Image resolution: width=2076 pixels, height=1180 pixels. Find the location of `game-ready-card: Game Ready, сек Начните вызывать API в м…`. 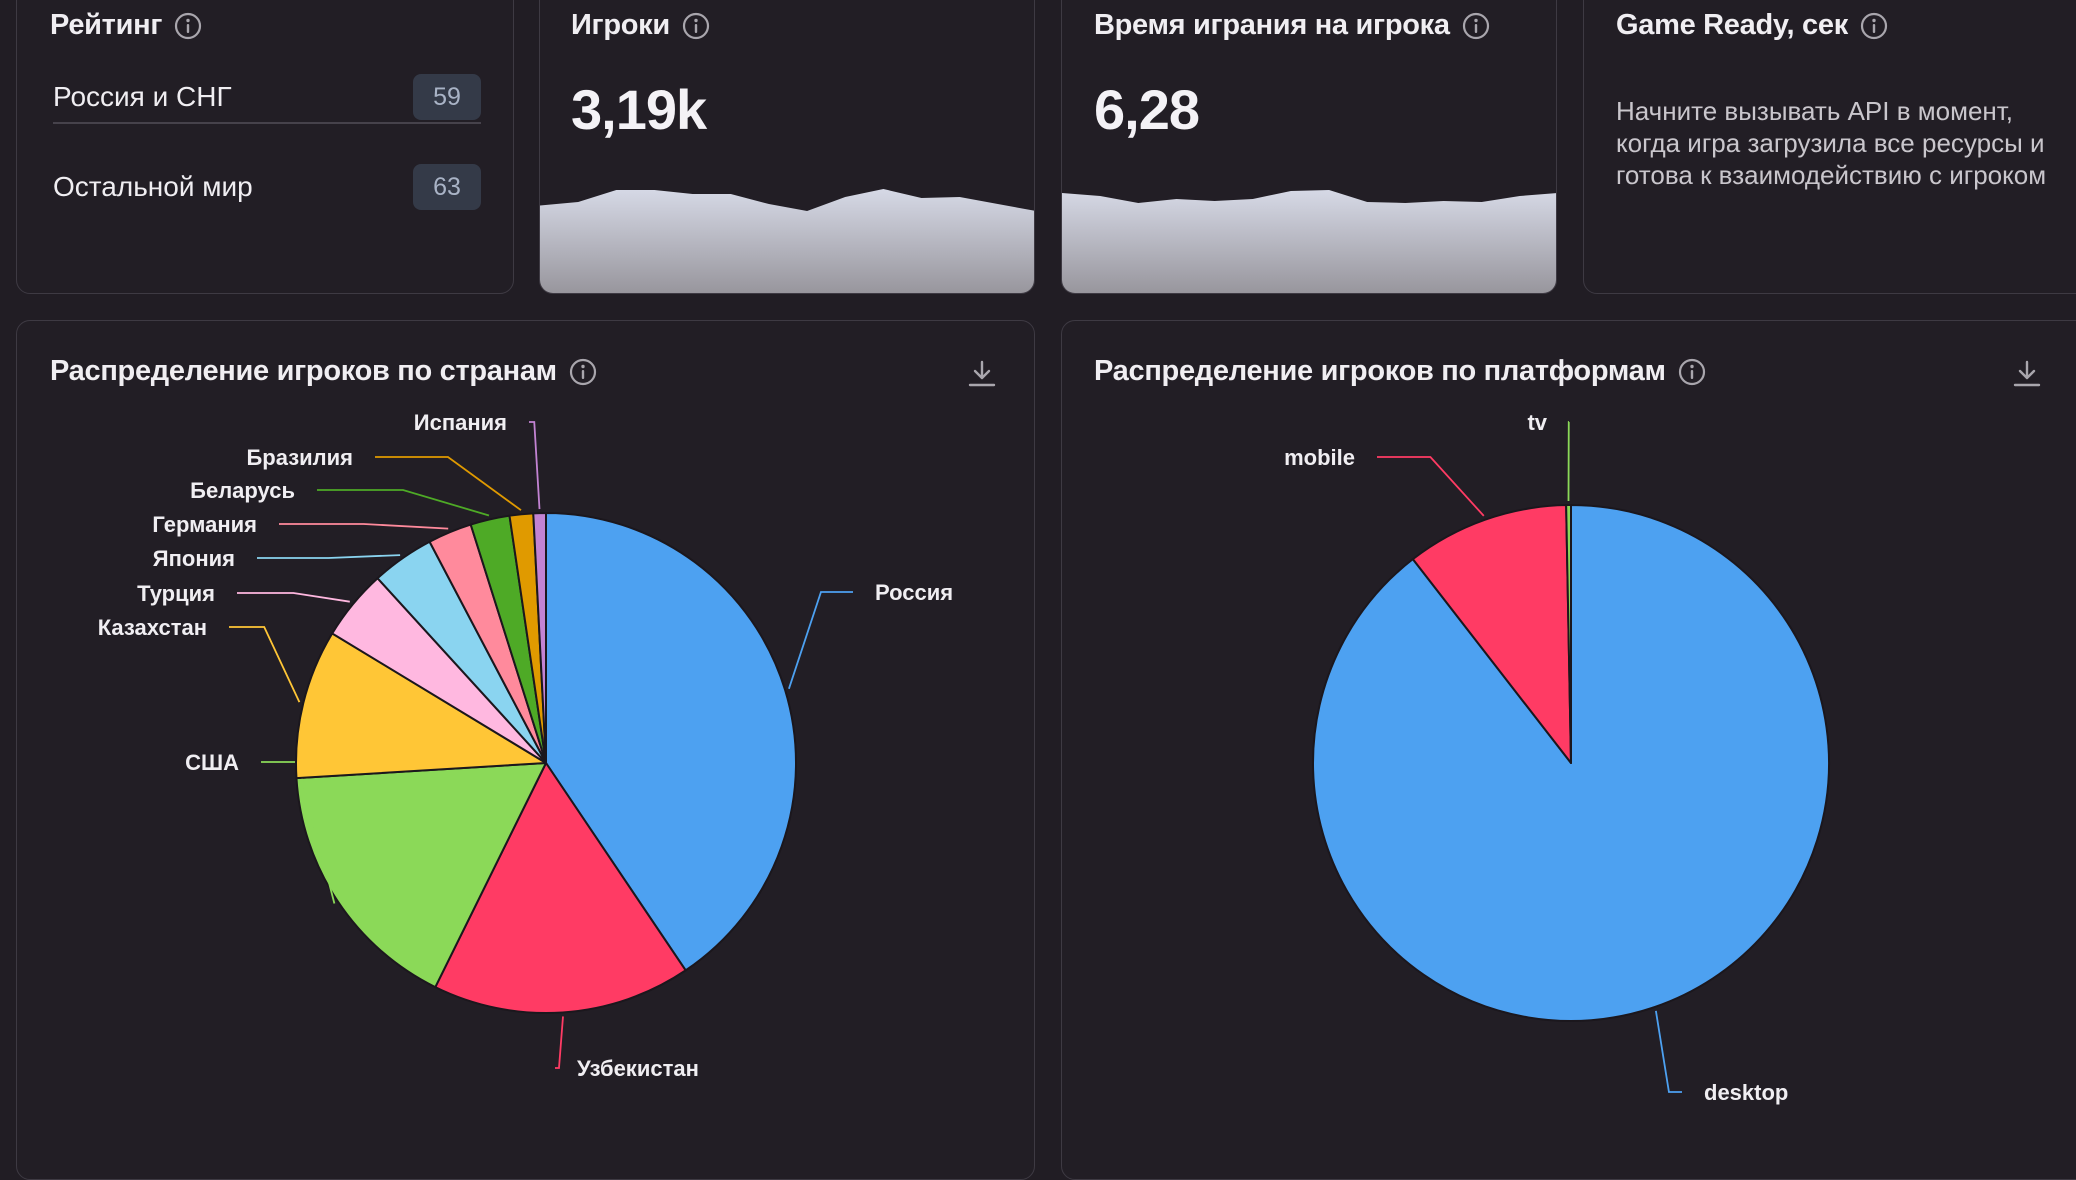

game-ready-card: Game Ready, сек Начните вызывать API в м… is located at coordinates (1829, 147).